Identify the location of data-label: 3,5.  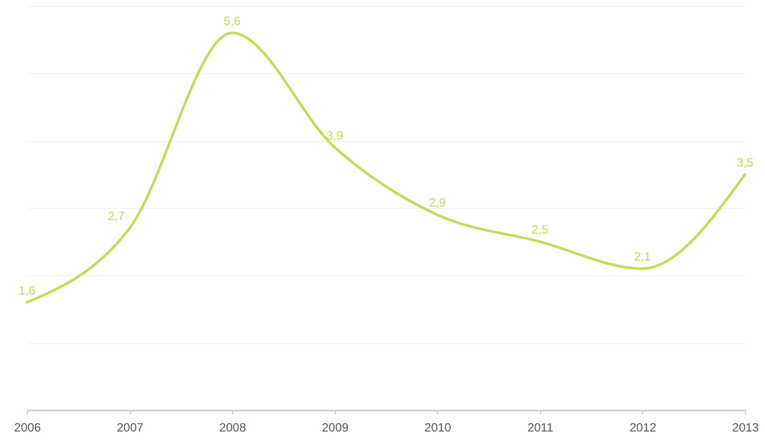
(745, 162).